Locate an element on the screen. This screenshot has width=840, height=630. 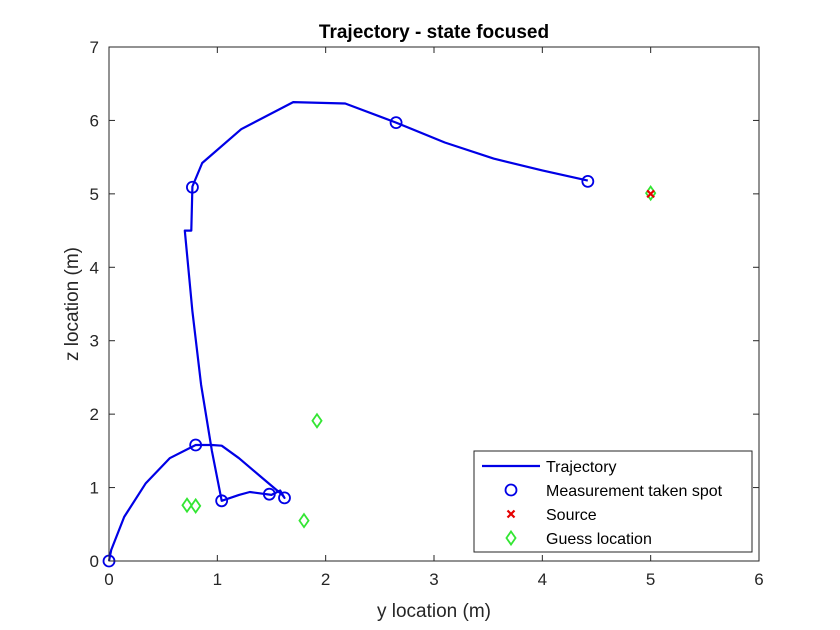
x-tick-label: 5 is located at coordinates (650, 579).